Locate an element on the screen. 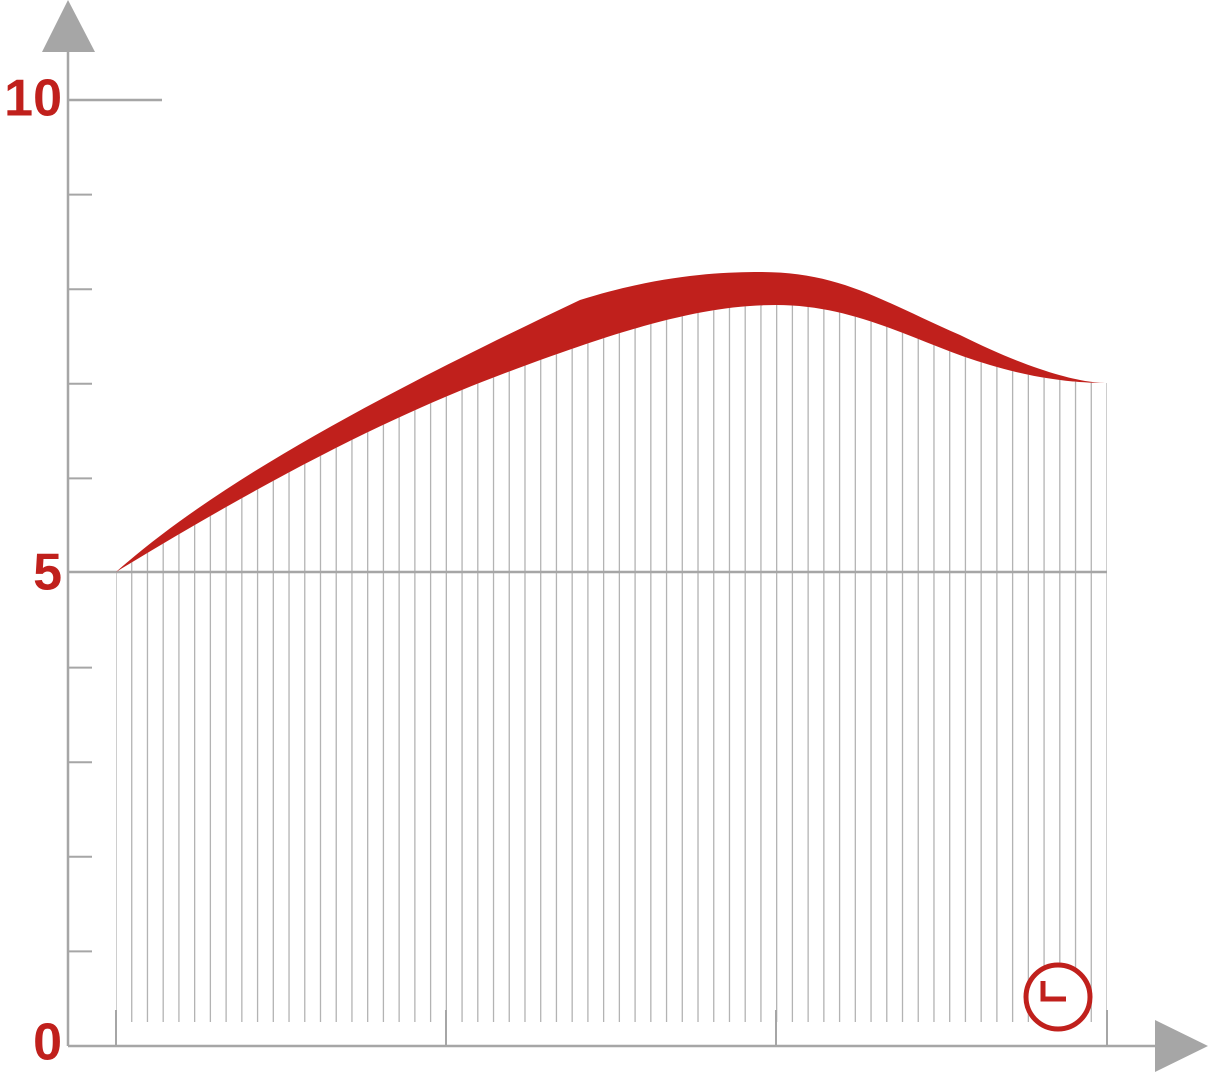  x-major-ticks is located at coordinates (611, 1028).